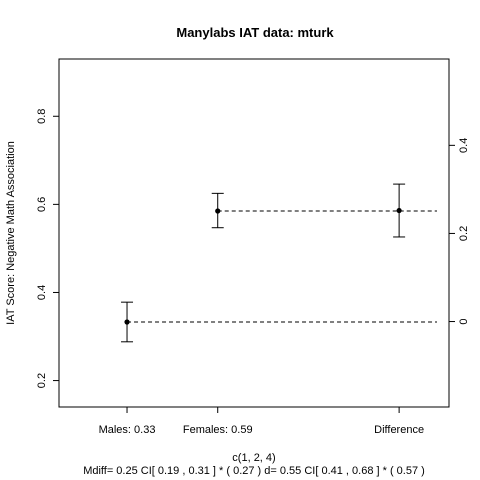 This screenshot has height=480, width=480. Describe the element at coordinates (42, 380) in the screenshot. I see `left-tick-label: 0.2` at that location.